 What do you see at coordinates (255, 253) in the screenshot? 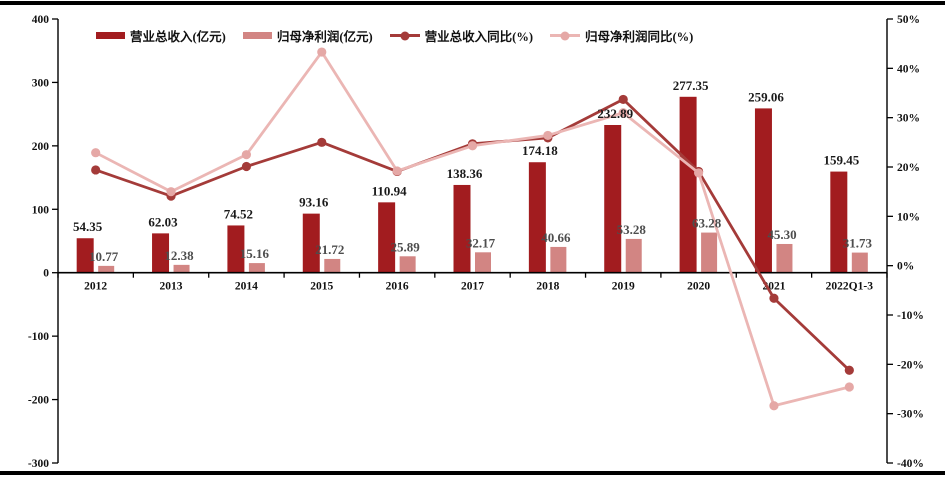
I see `profit-value-label: 15.16` at bounding box center [255, 253].